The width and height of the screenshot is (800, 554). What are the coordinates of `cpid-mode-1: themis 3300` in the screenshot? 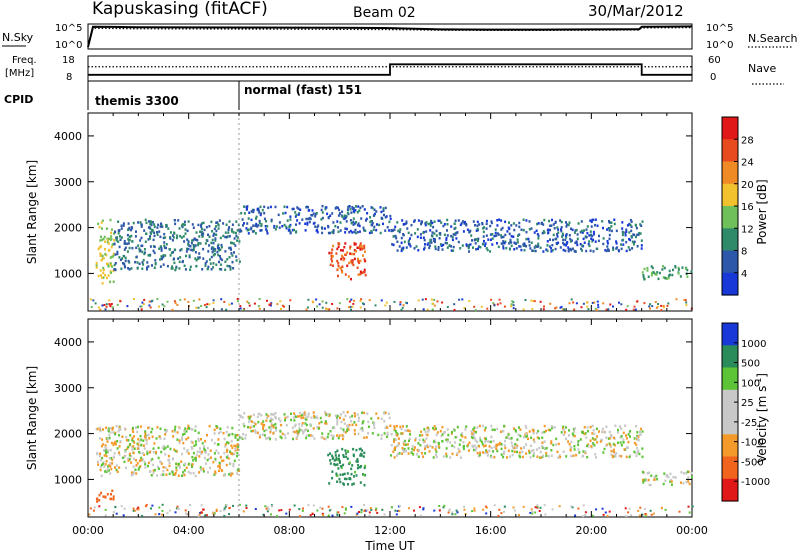 It's located at (137, 101).